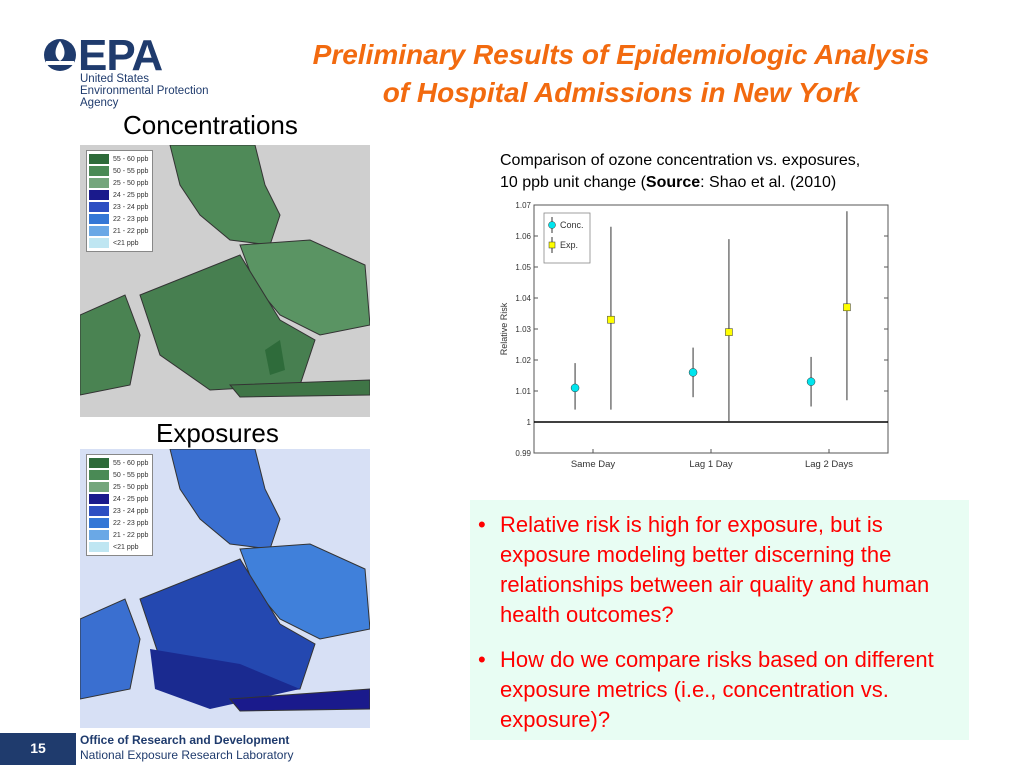 This screenshot has width=1024, height=768. Describe the element at coordinates (572, 225) in the screenshot. I see `legend-label: Conc.` at that location.